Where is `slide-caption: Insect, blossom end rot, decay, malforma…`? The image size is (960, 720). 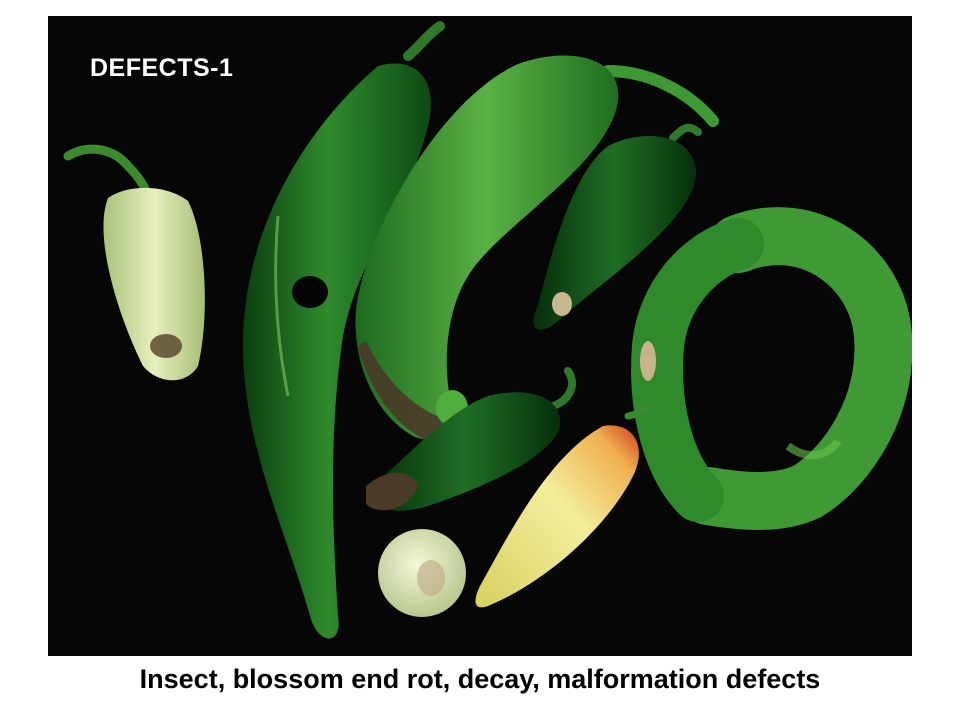 slide-caption: Insect, blossom end rot, decay, malforma… is located at coordinates (480, 679).